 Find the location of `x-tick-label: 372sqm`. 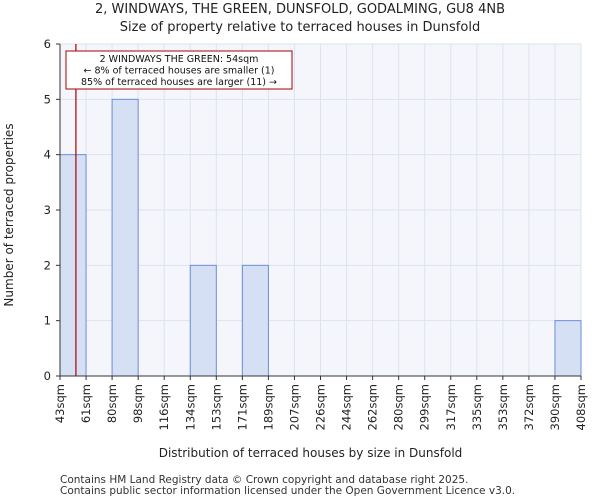

x-tick-label: 372sqm is located at coordinates (529, 407).